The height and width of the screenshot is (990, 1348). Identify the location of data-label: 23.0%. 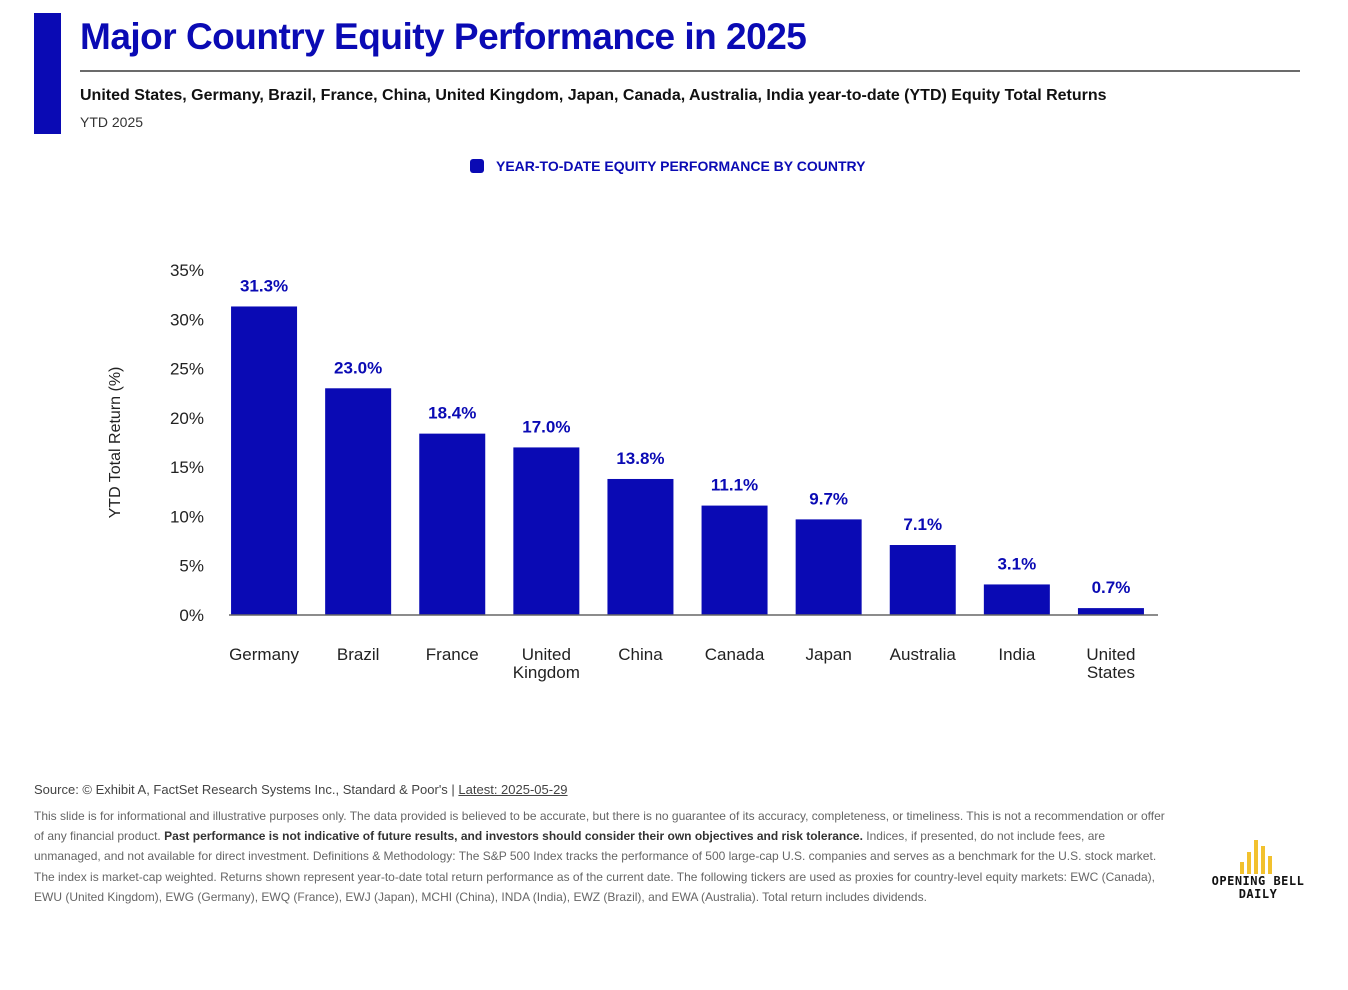
(358, 367).